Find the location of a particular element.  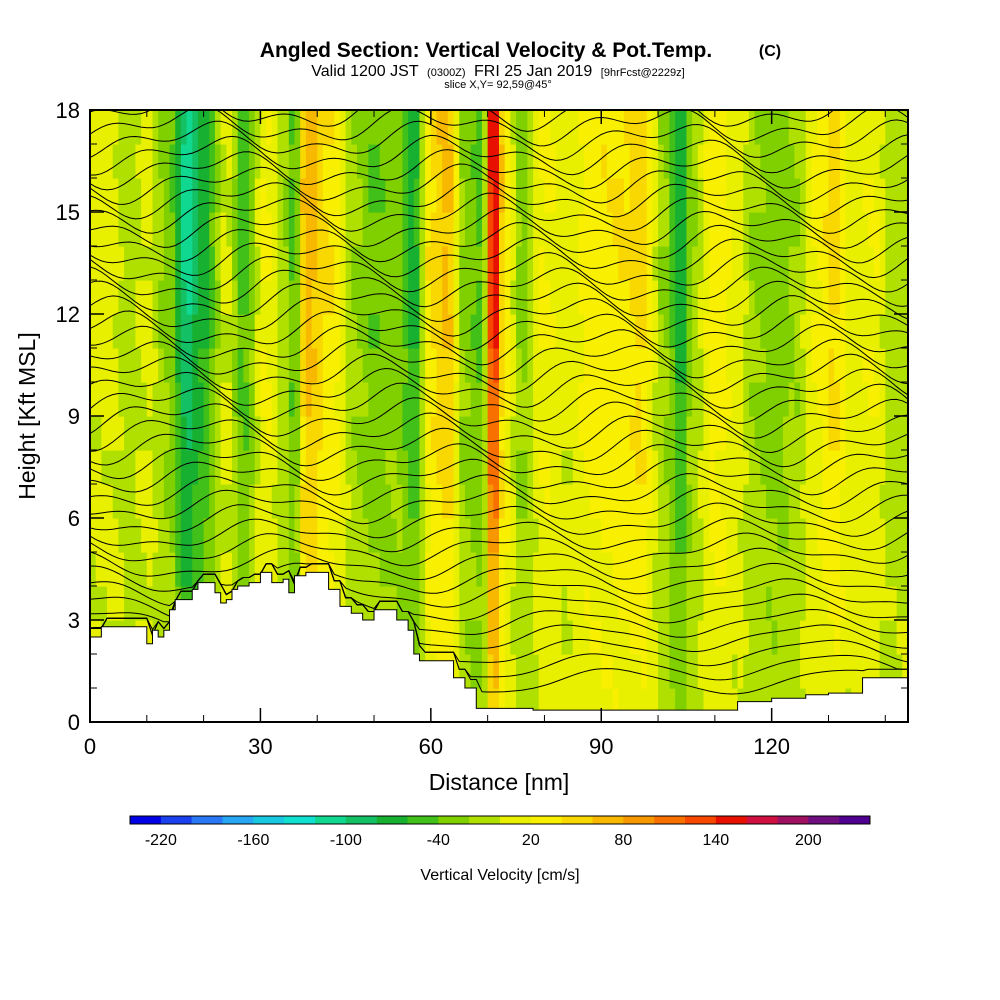

chart-slice-info: slice X,Y= 92,59@45° is located at coordinates (498, 85).